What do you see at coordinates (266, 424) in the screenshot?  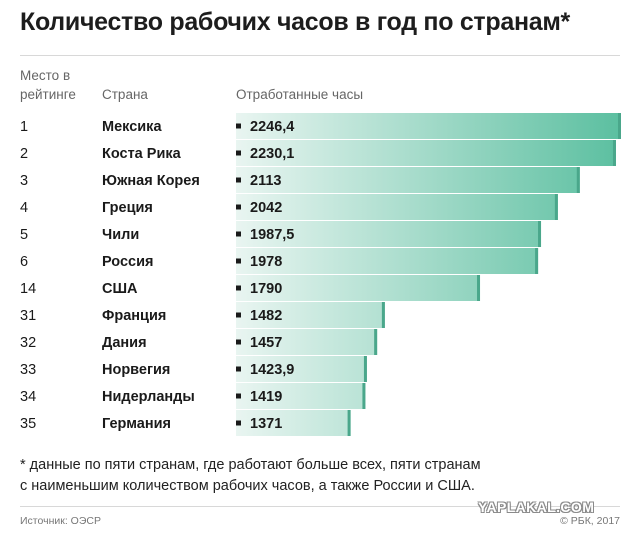 I see `value-label: 1371` at bounding box center [266, 424].